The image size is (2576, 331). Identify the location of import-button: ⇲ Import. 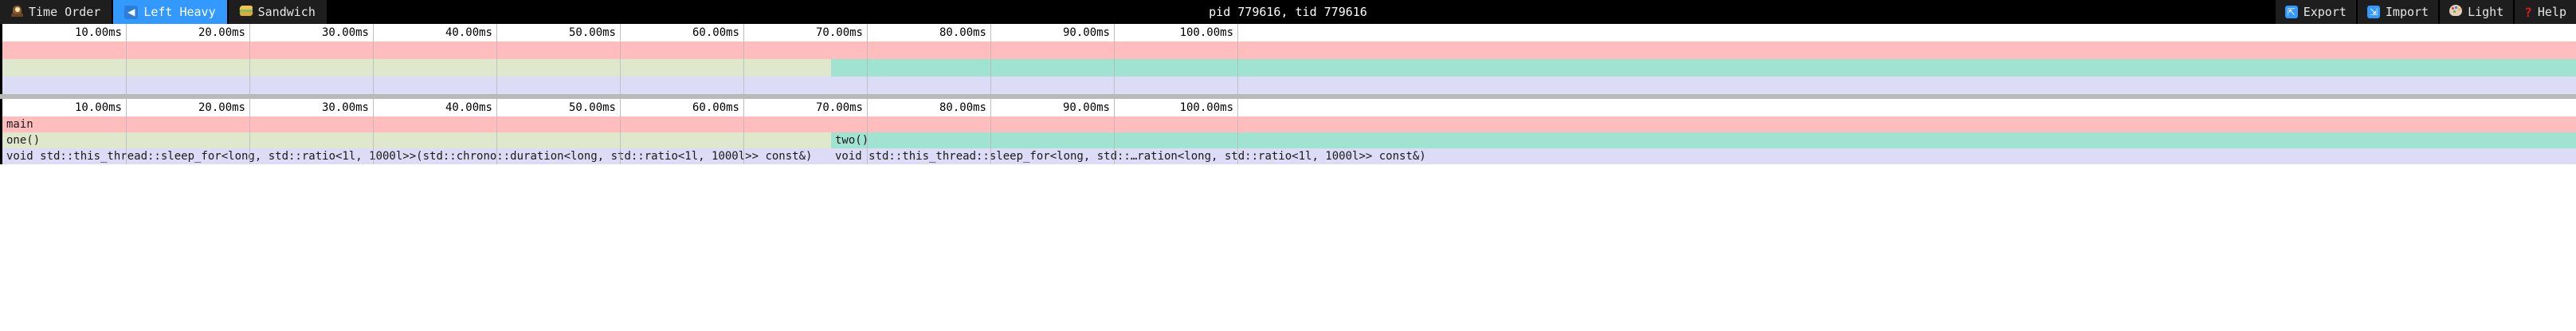
(2398, 12).